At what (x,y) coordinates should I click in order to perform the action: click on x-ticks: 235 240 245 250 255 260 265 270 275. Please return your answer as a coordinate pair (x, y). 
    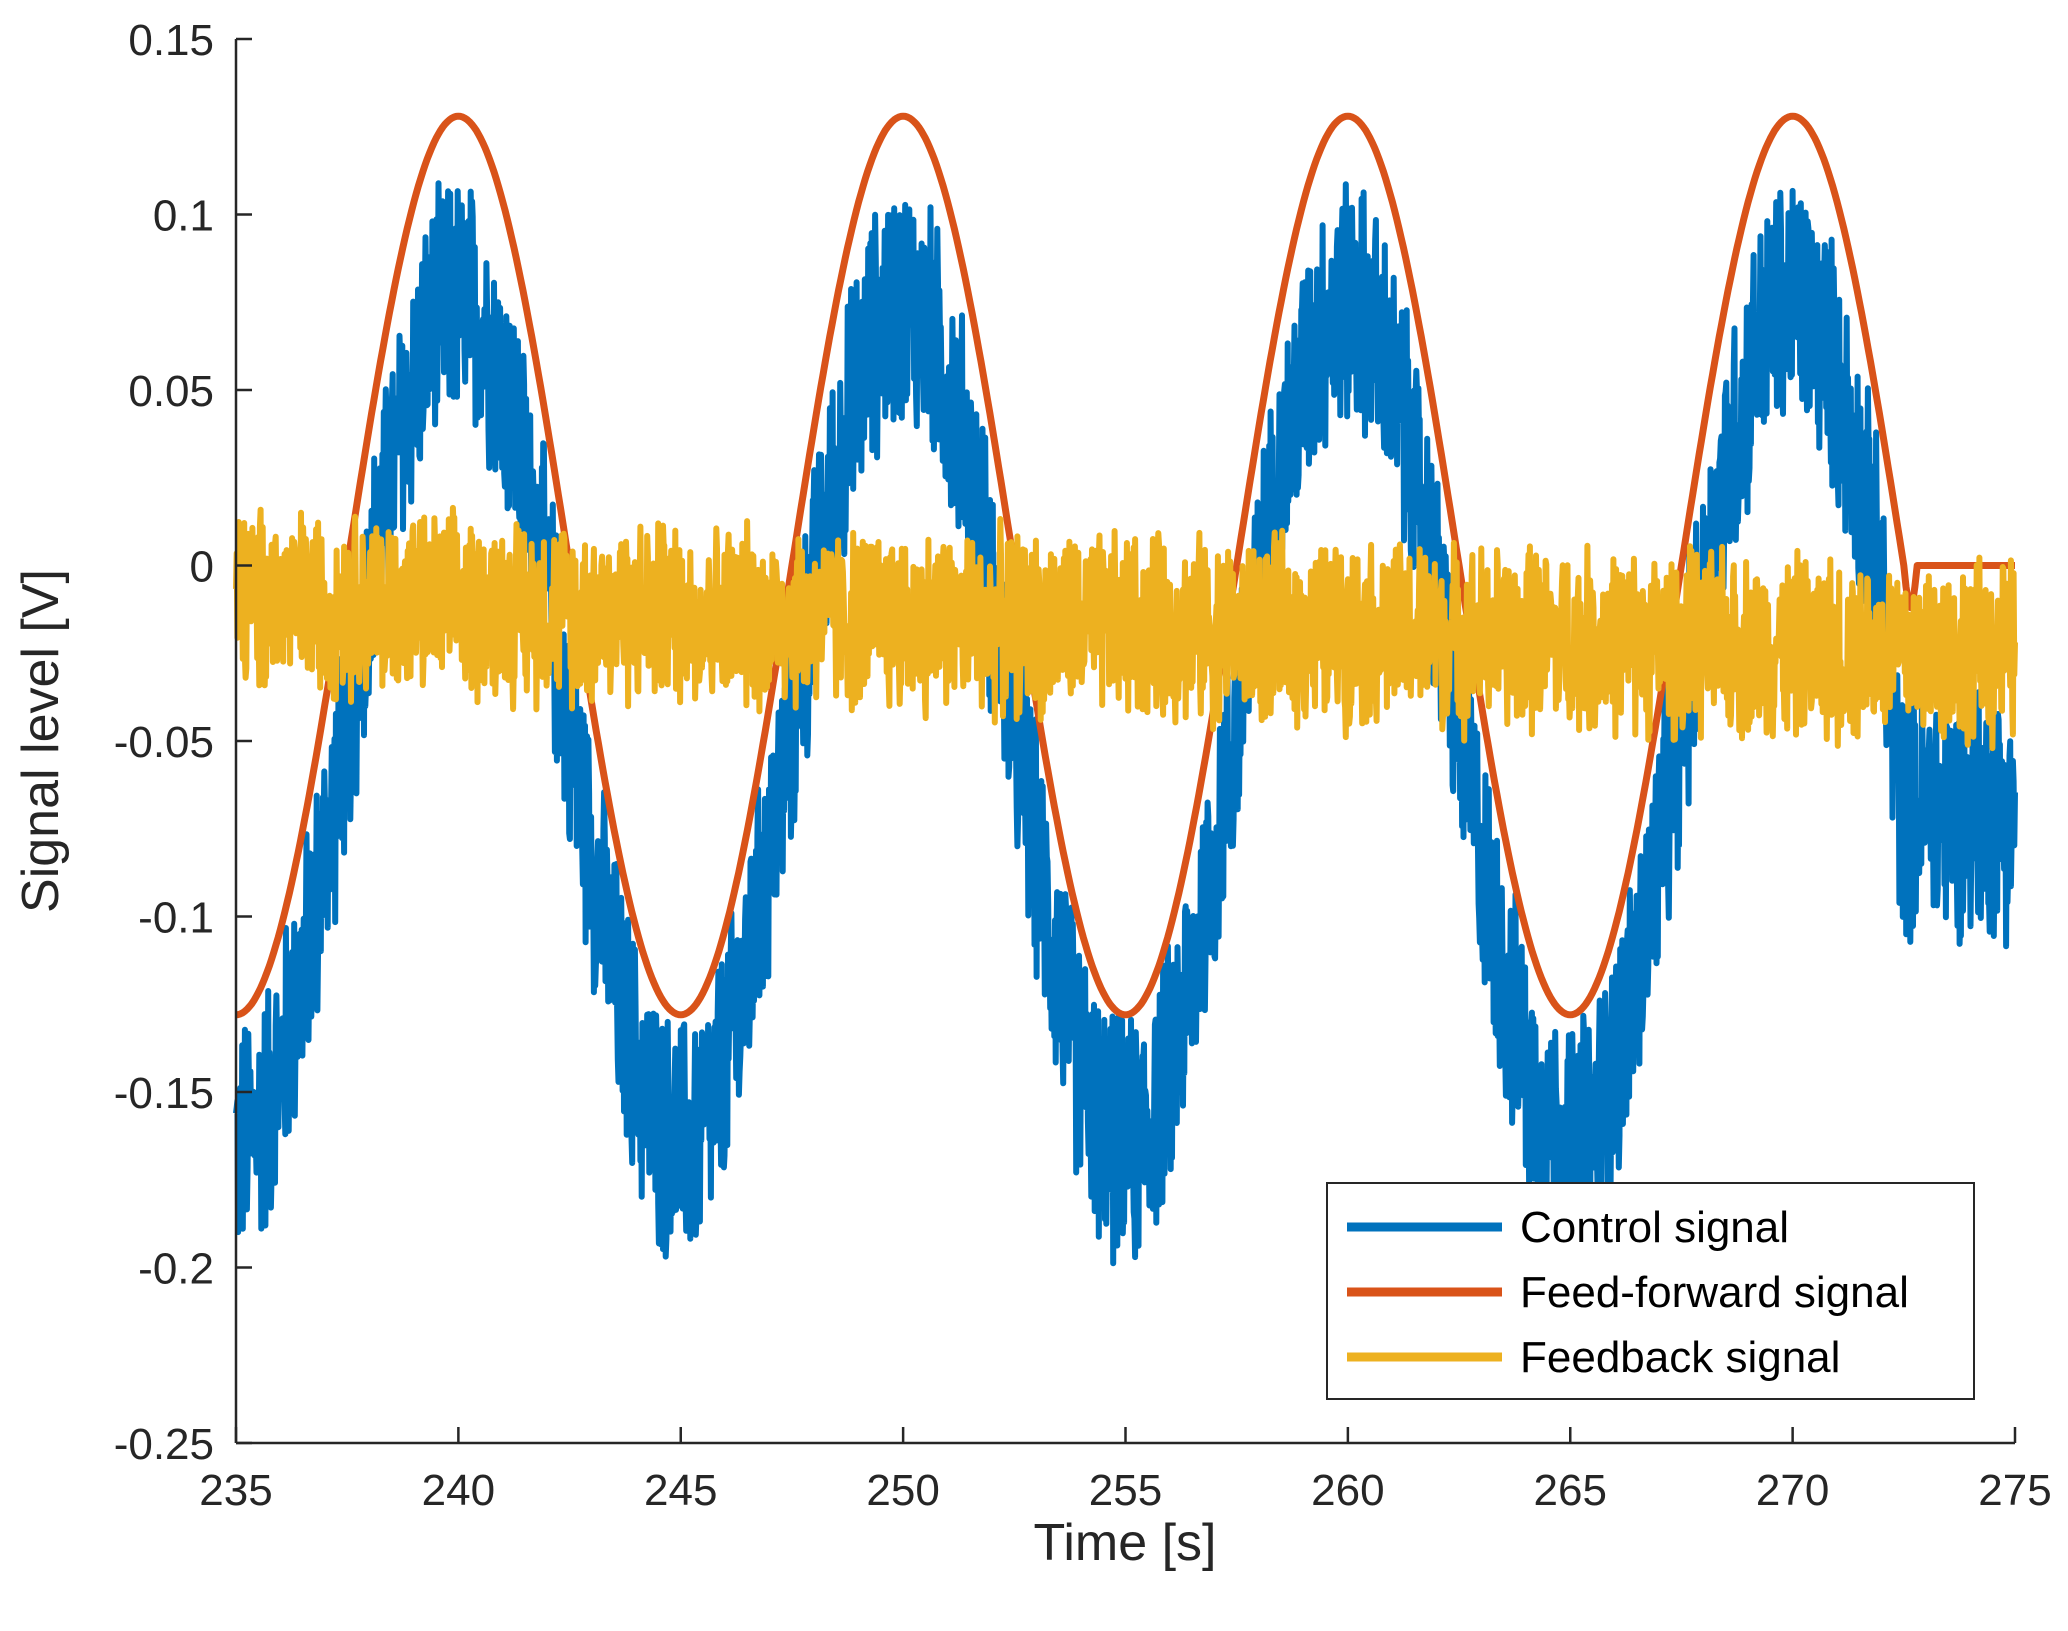
    Looking at the image, I should click on (1125, 1471).